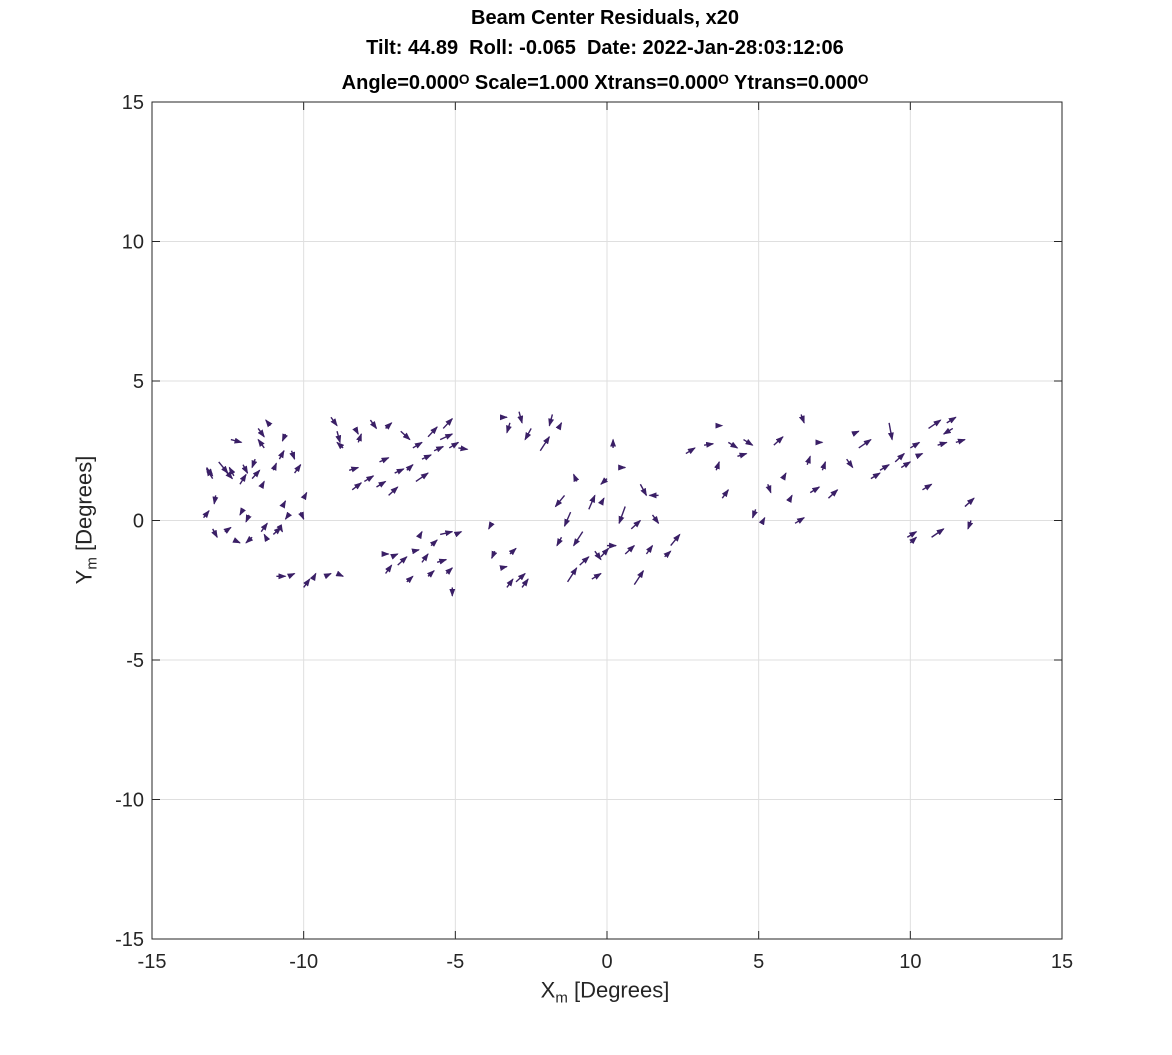 The height and width of the screenshot is (1055, 1172). What do you see at coordinates (303, 962) in the screenshot?
I see `x-tick-label: -10` at bounding box center [303, 962].